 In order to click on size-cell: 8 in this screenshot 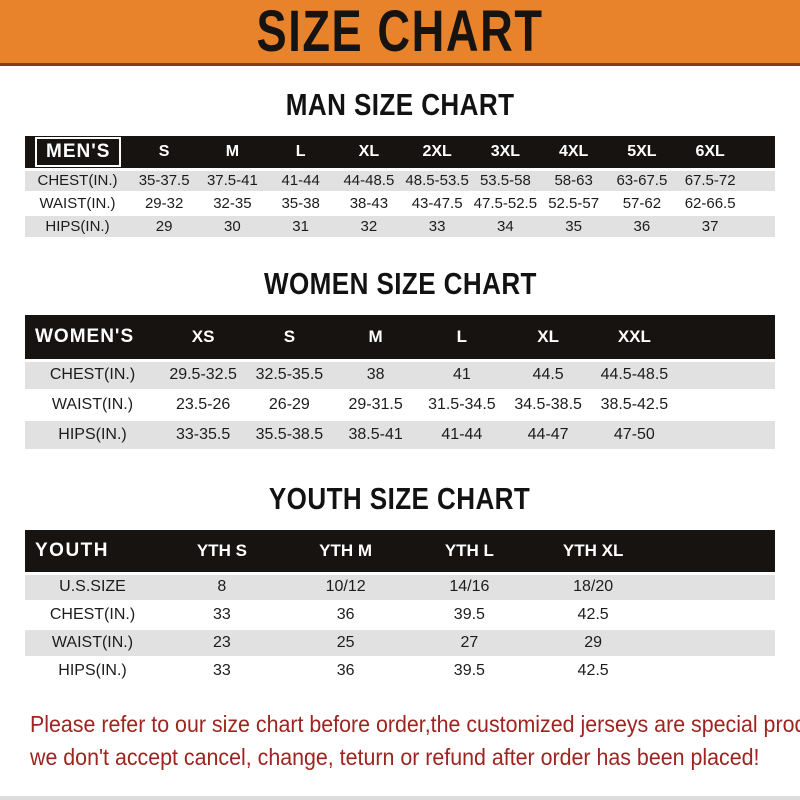, I will do `click(222, 586)`.